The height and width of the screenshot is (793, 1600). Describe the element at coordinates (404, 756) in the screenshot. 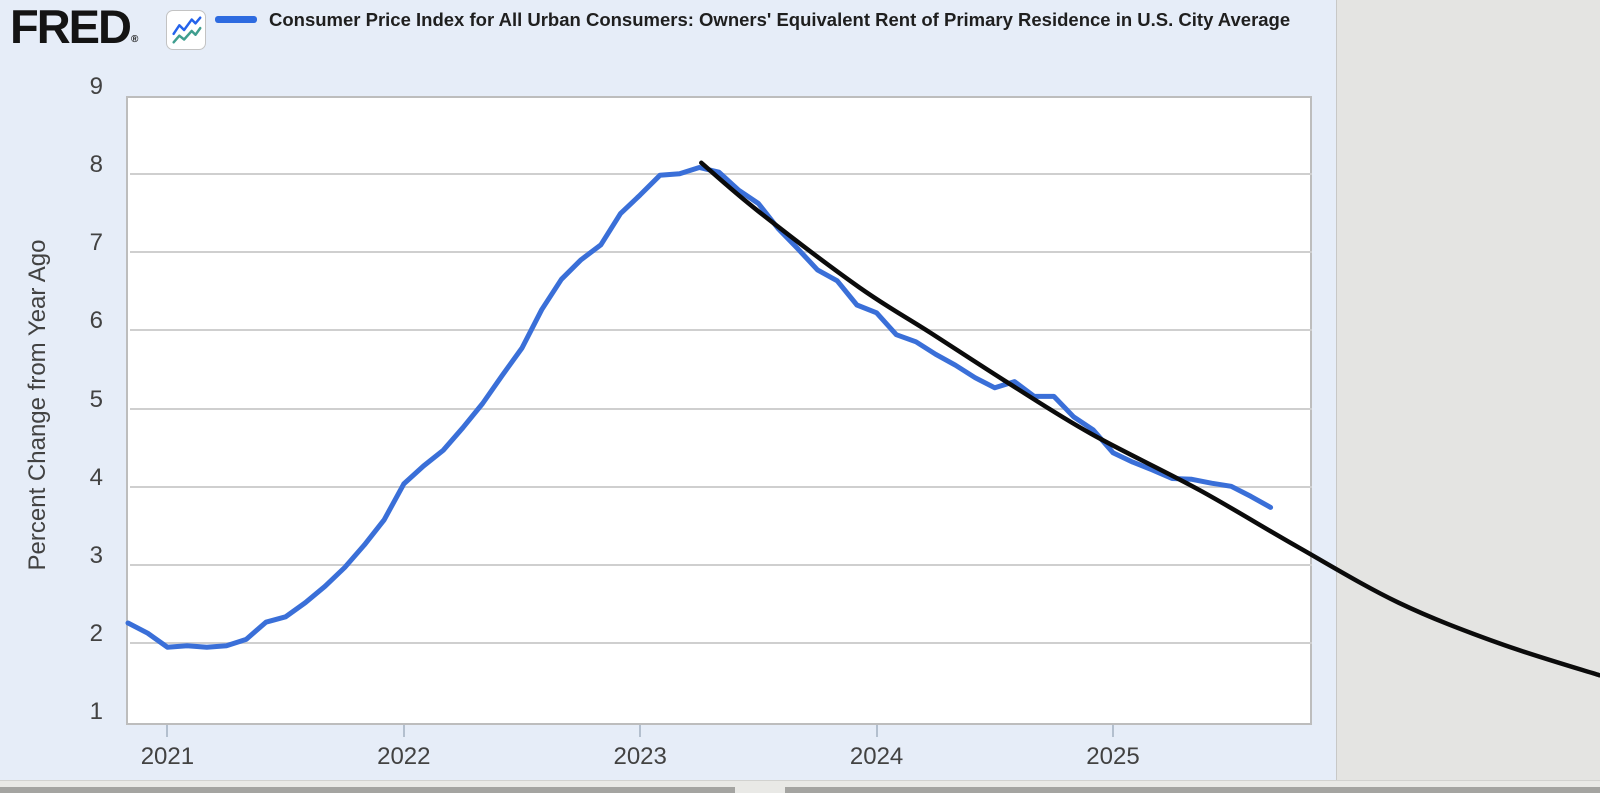

I see `x-tick-label: 2022` at that location.